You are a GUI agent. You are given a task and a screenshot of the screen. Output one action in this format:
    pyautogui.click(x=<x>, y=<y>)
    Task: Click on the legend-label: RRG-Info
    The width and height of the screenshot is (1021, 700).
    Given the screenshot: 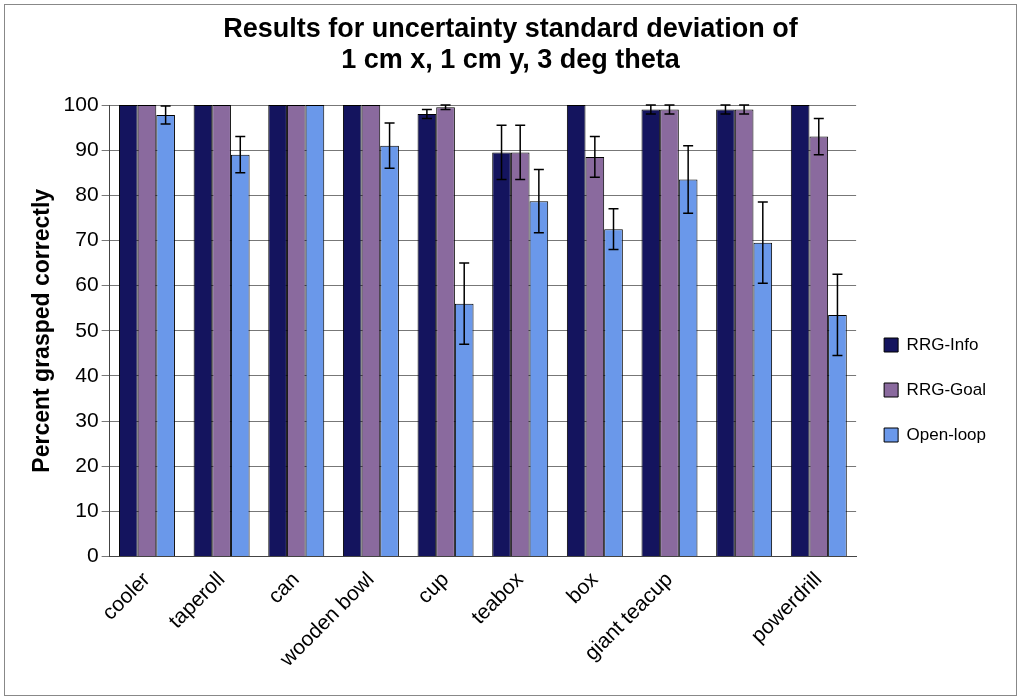 What is the action you would take?
    pyautogui.click(x=942, y=344)
    